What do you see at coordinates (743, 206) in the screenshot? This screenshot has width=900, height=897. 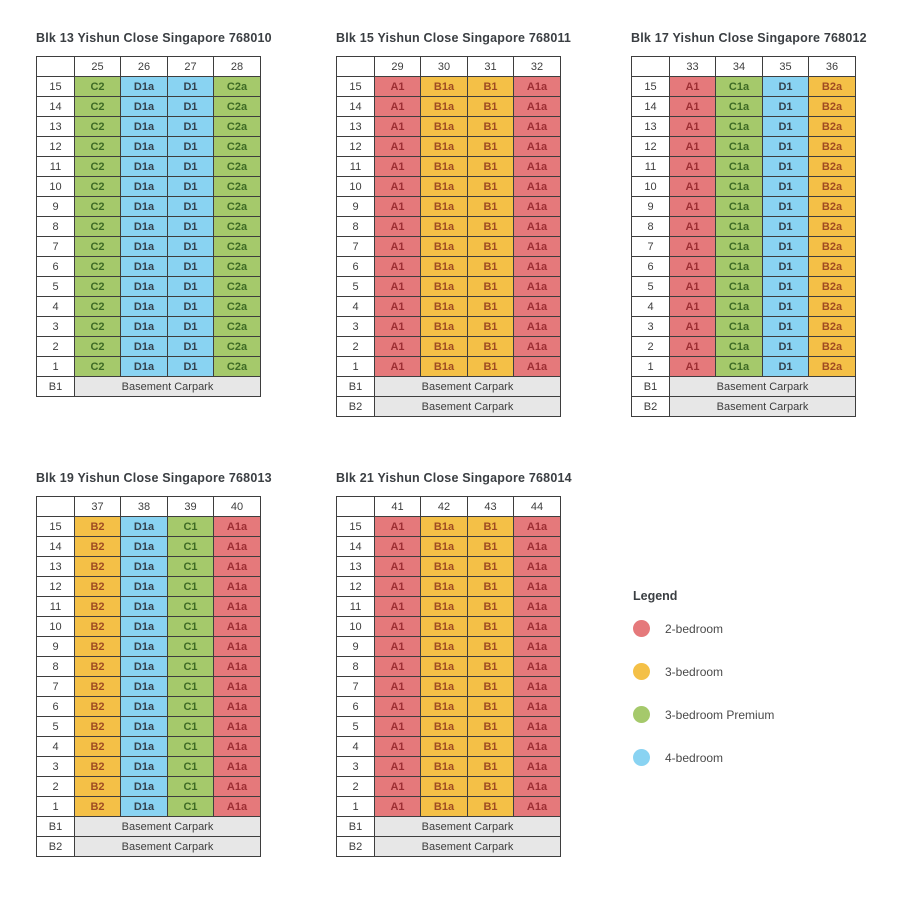 I see `floor-row: 9 A1 C1a D1 B2a` at bounding box center [743, 206].